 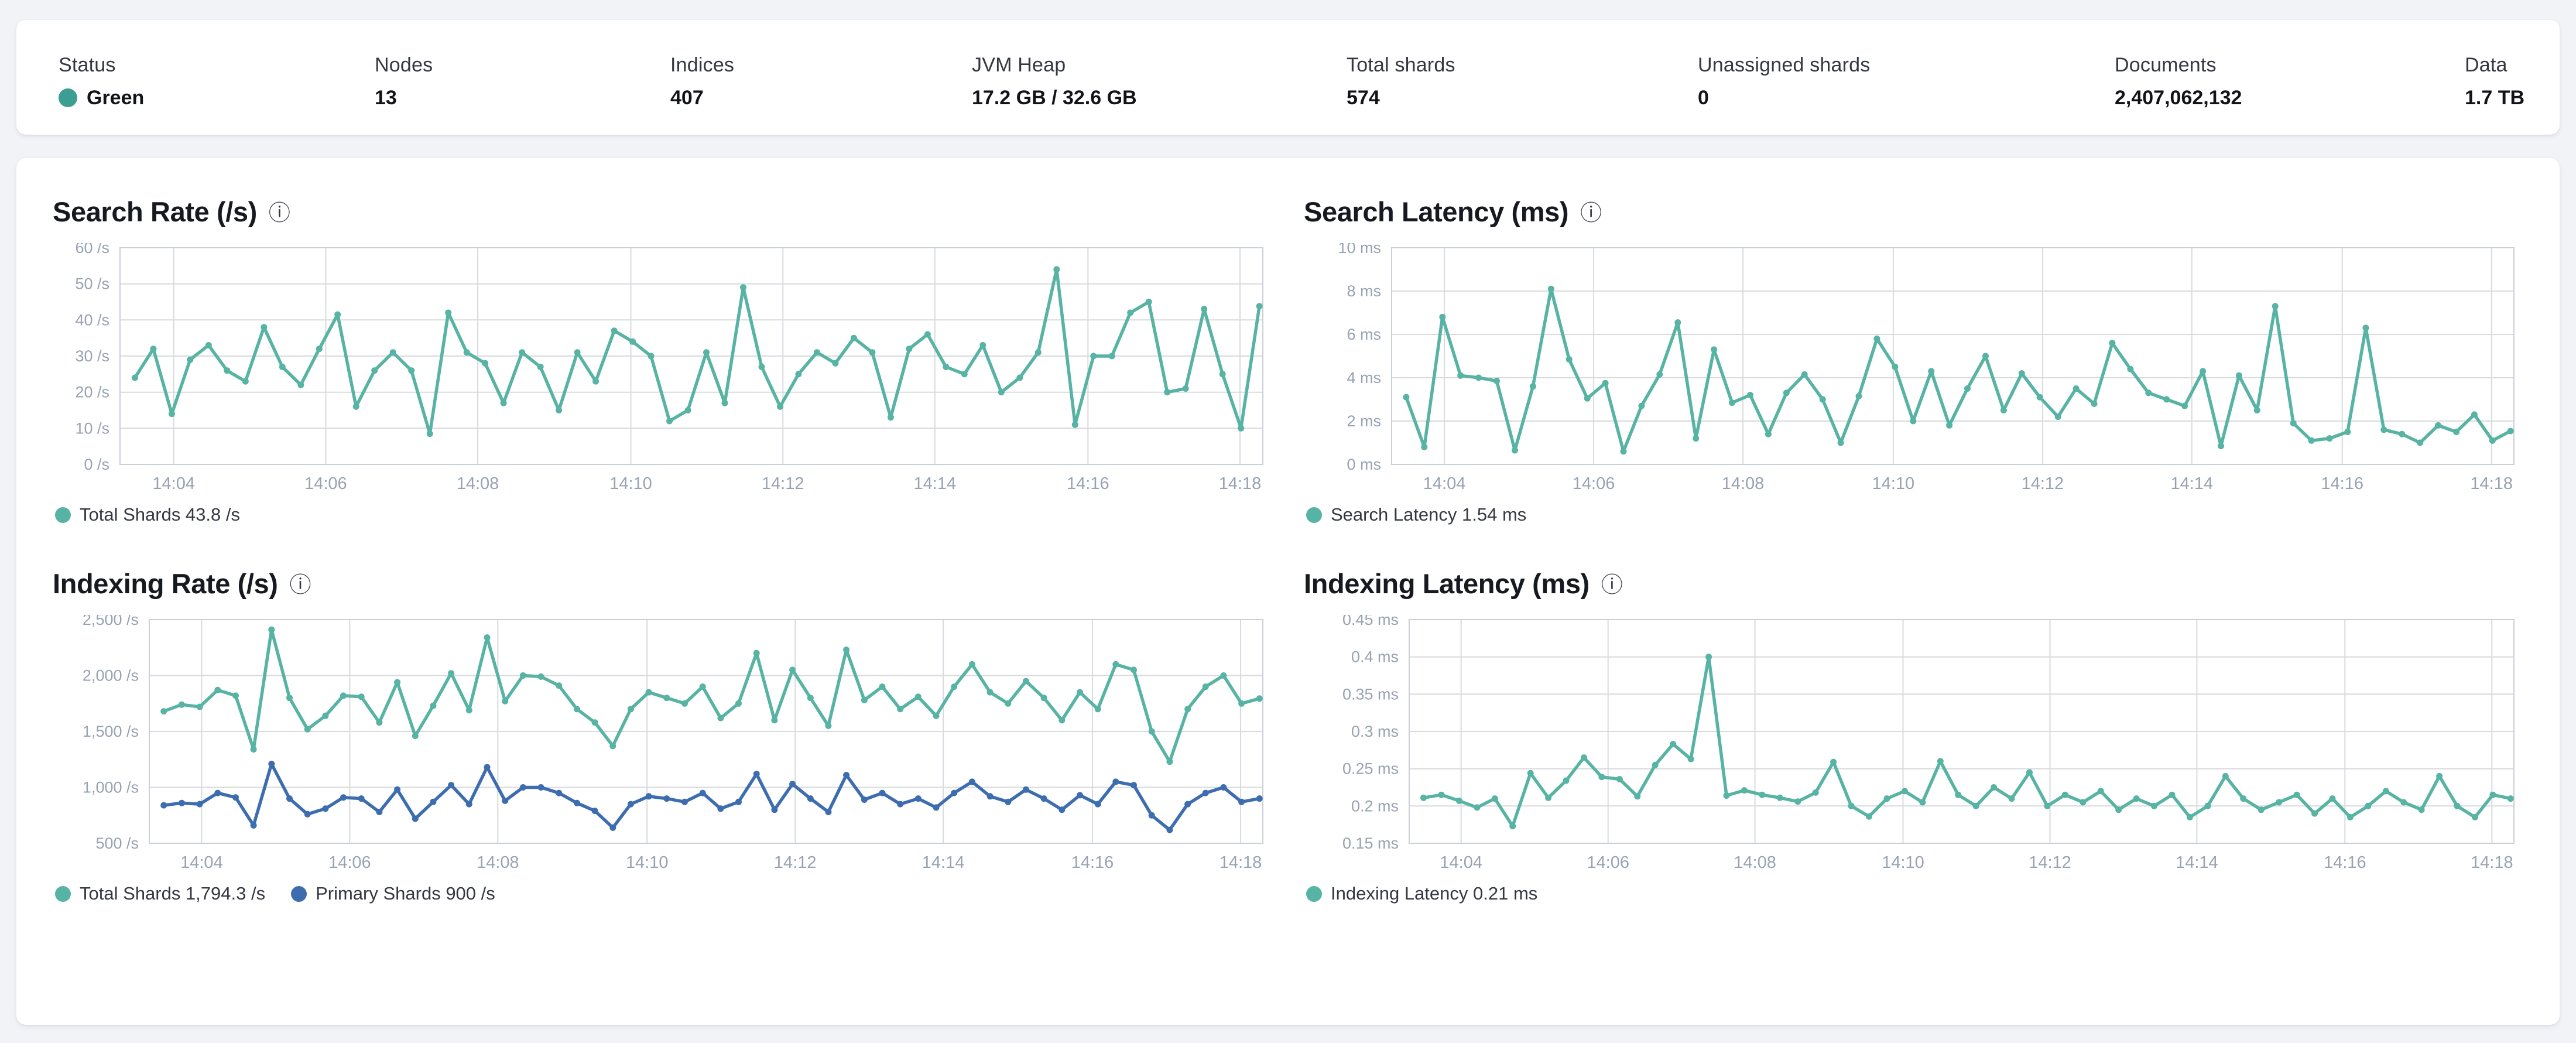 I want to click on legend-label: Primary Shards 900 /s, so click(x=405, y=893).